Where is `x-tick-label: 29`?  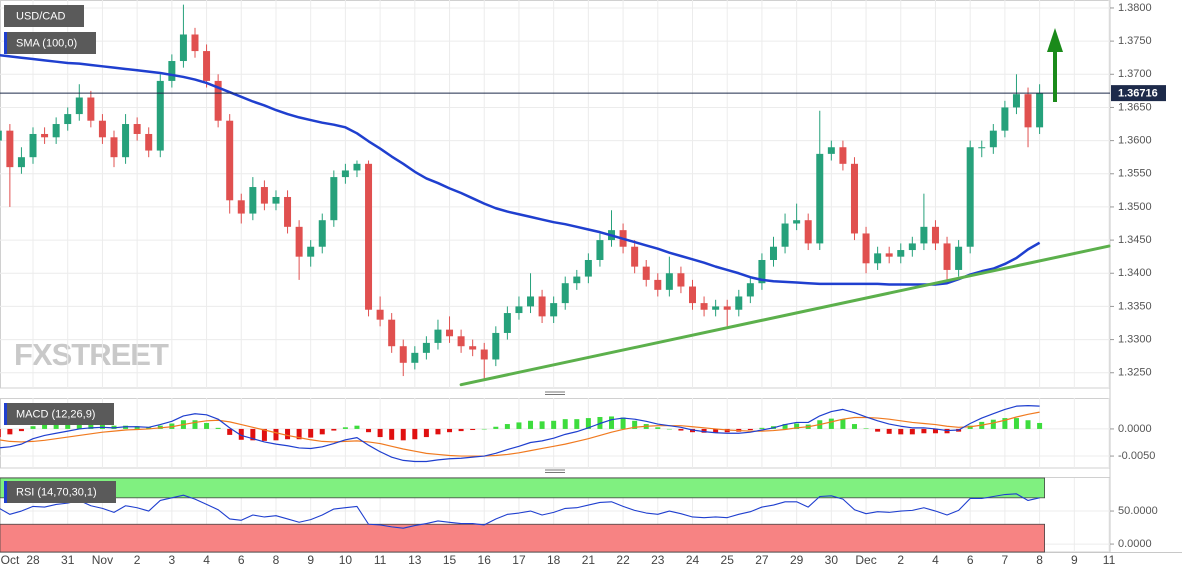 x-tick-label: 29 is located at coordinates (797, 560).